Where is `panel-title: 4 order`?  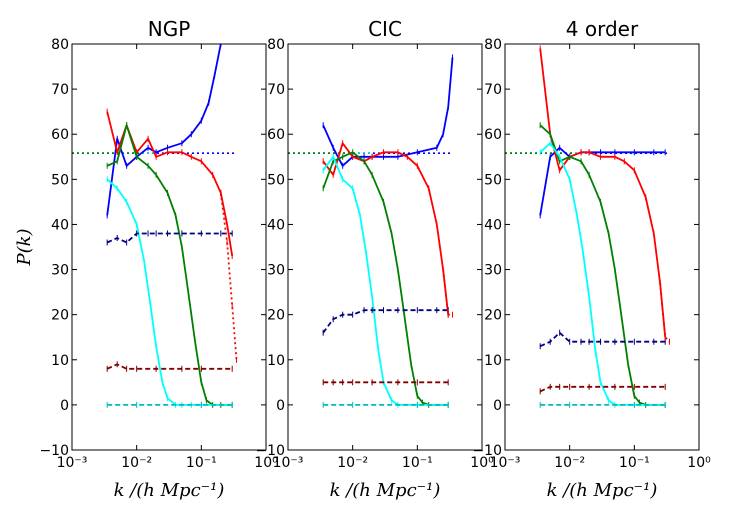
panel-title: 4 order is located at coordinates (602, 29).